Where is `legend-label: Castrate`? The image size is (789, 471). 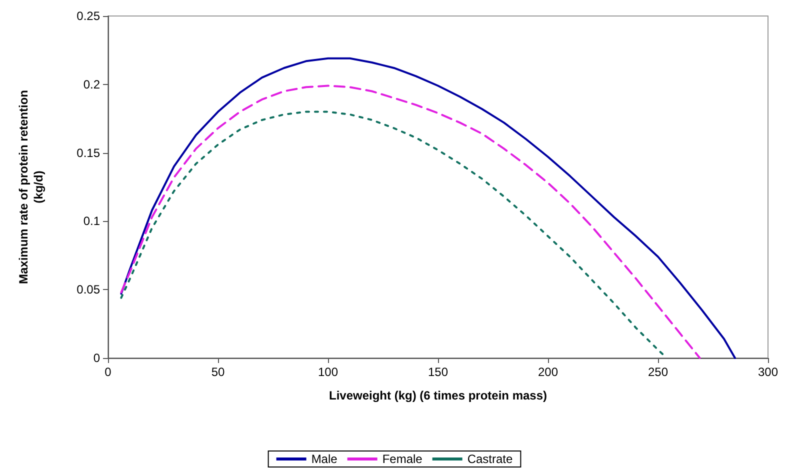
legend-label: Castrate is located at coordinates (490, 459).